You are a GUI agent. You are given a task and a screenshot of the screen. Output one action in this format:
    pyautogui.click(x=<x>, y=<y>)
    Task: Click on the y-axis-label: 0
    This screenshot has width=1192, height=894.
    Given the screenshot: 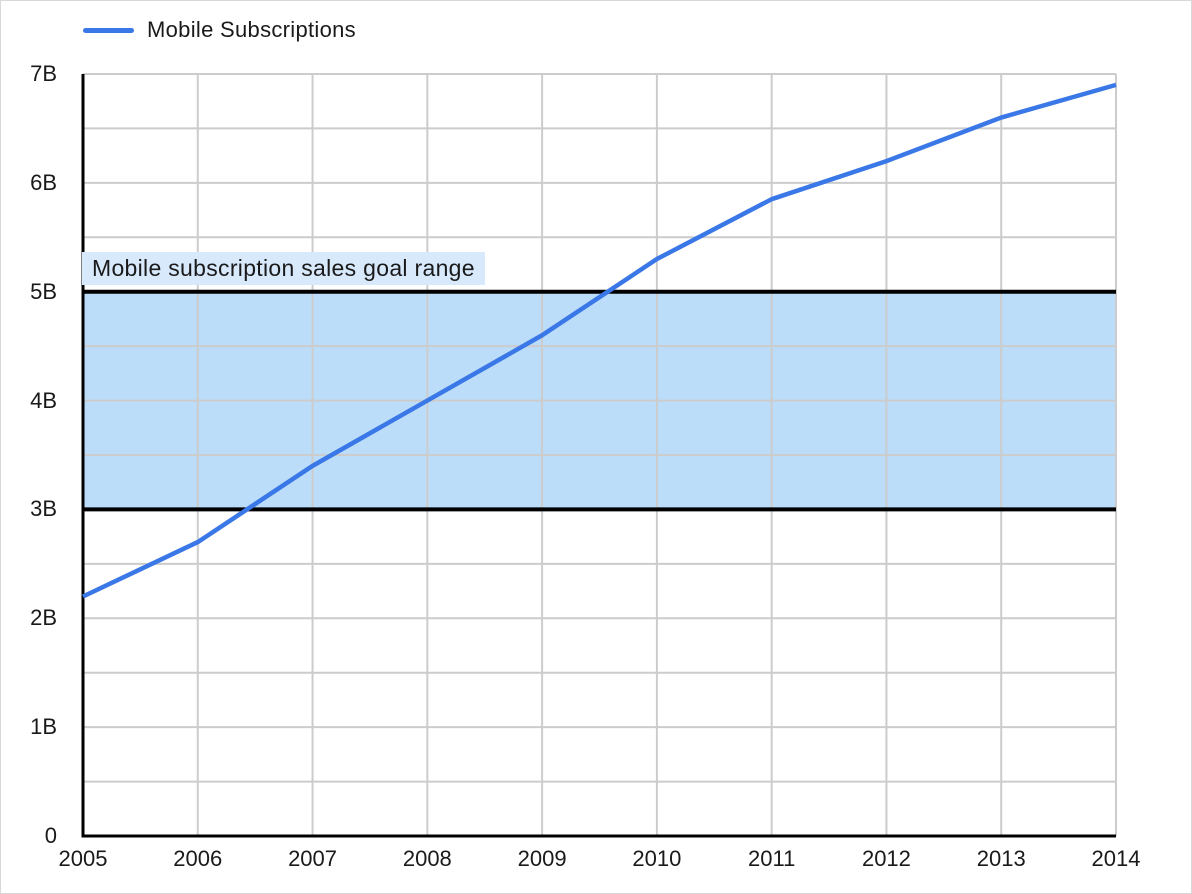 What is the action you would take?
    pyautogui.click(x=50, y=835)
    